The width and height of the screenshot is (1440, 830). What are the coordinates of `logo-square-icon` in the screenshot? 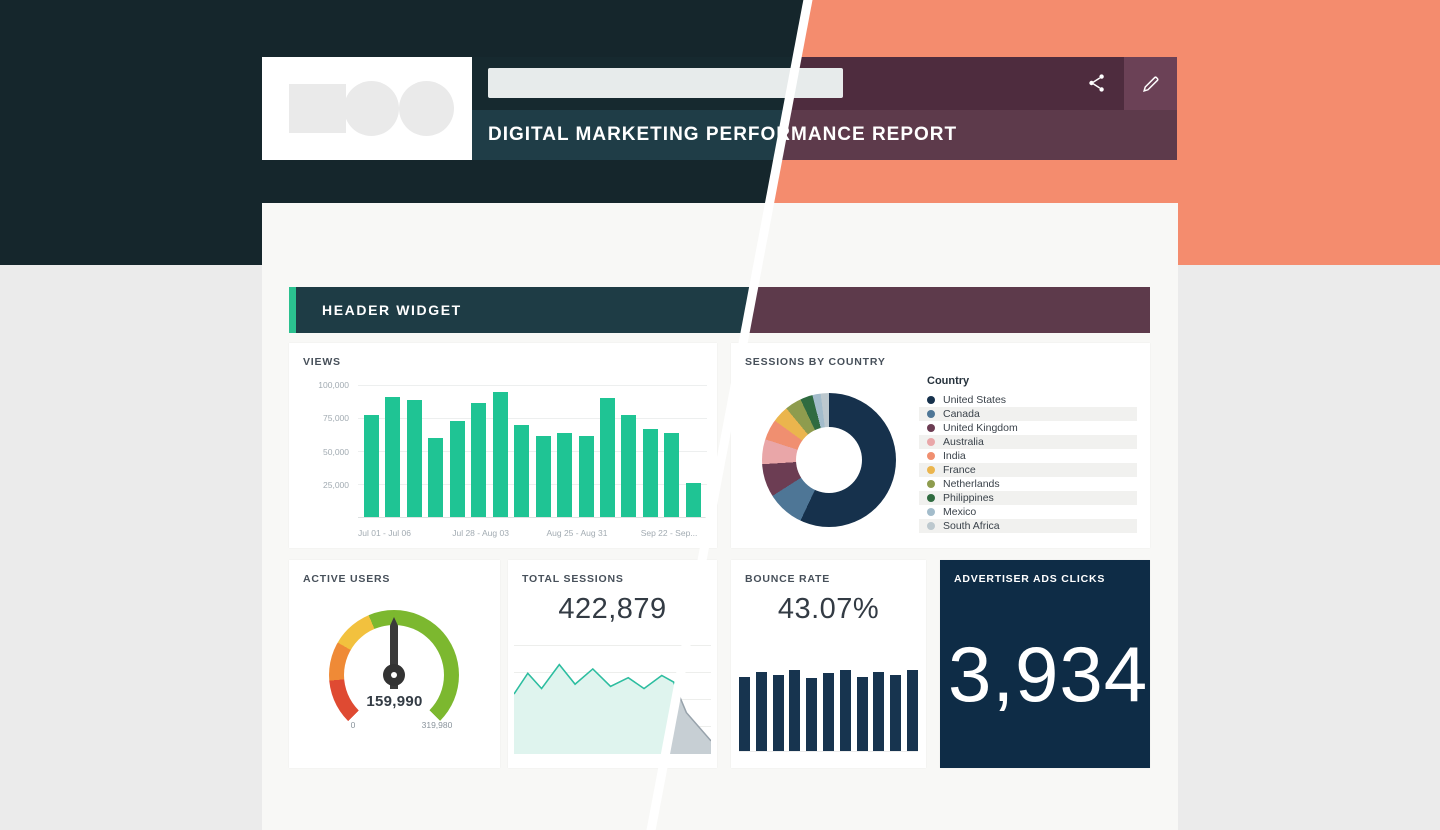 It's located at (317, 108).